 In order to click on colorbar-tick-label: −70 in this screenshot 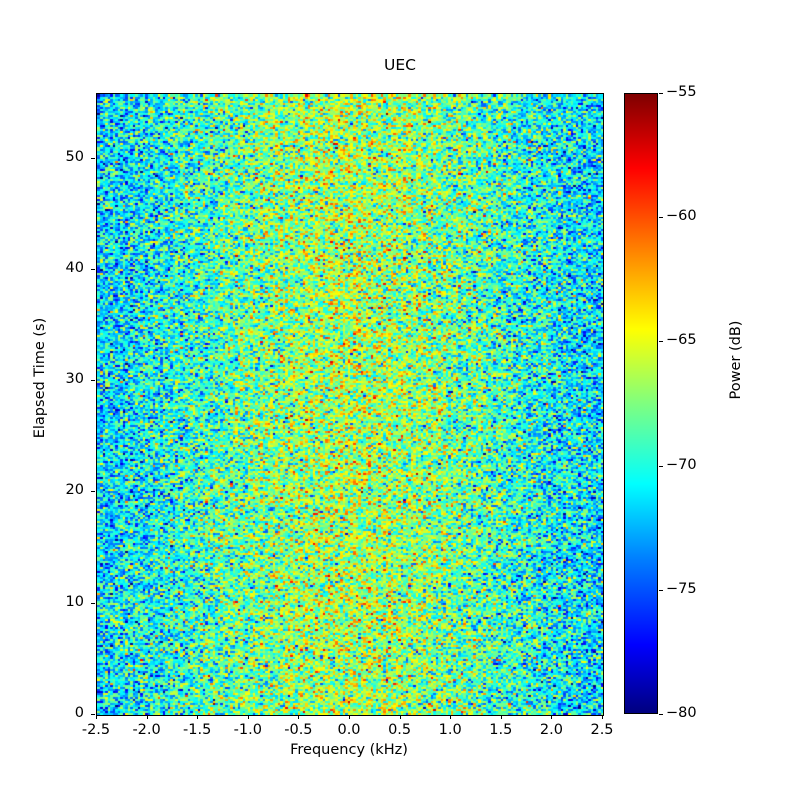, I will do `click(681, 464)`.